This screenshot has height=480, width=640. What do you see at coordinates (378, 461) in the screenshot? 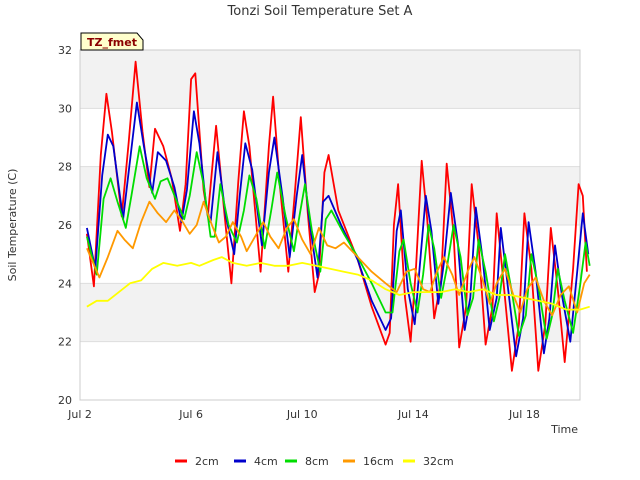
I see `legend-label-16cm: 16cm` at bounding box center [378, 461].